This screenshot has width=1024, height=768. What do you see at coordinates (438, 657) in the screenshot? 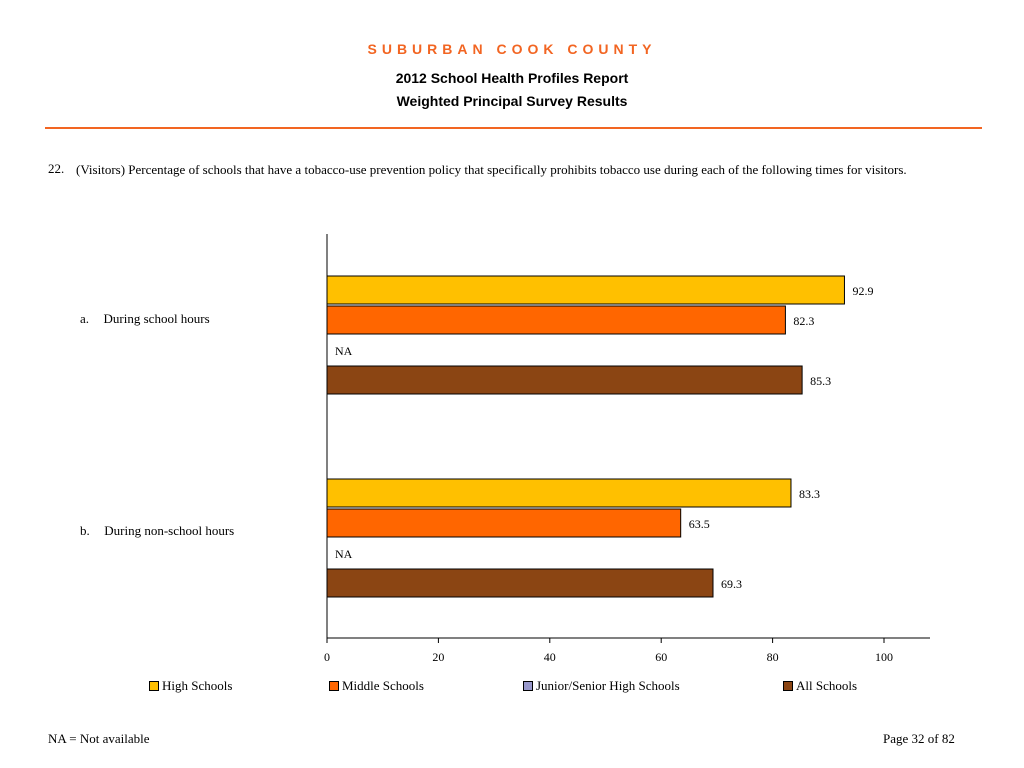
I see `x-tick-label: 20` at bounding box center [438, 657].